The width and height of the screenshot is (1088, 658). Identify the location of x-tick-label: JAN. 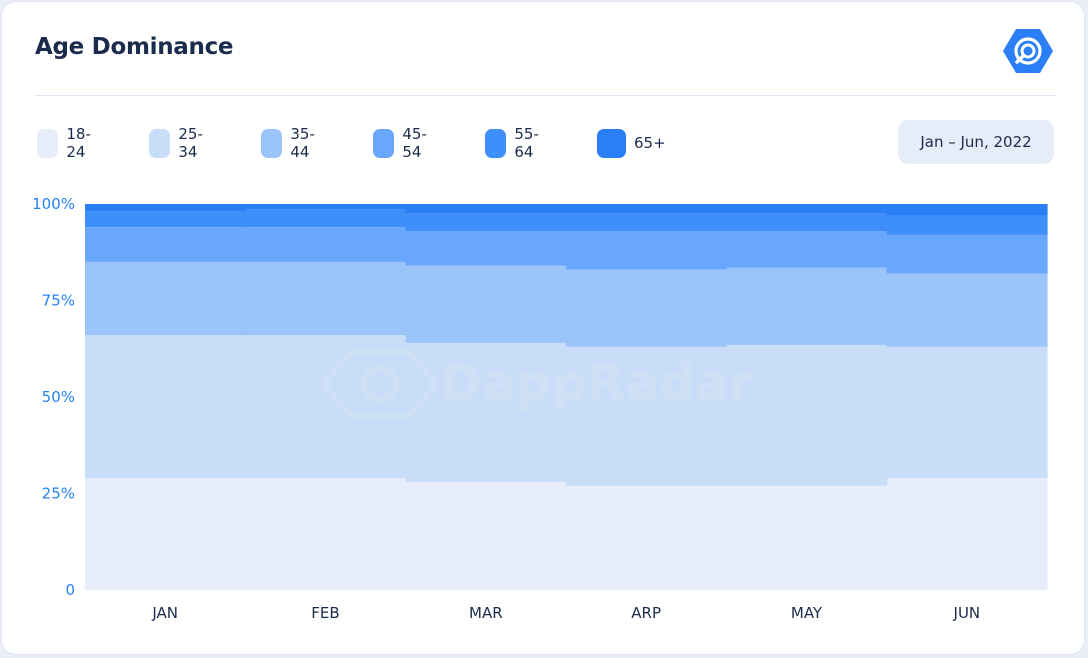
(164, 613).